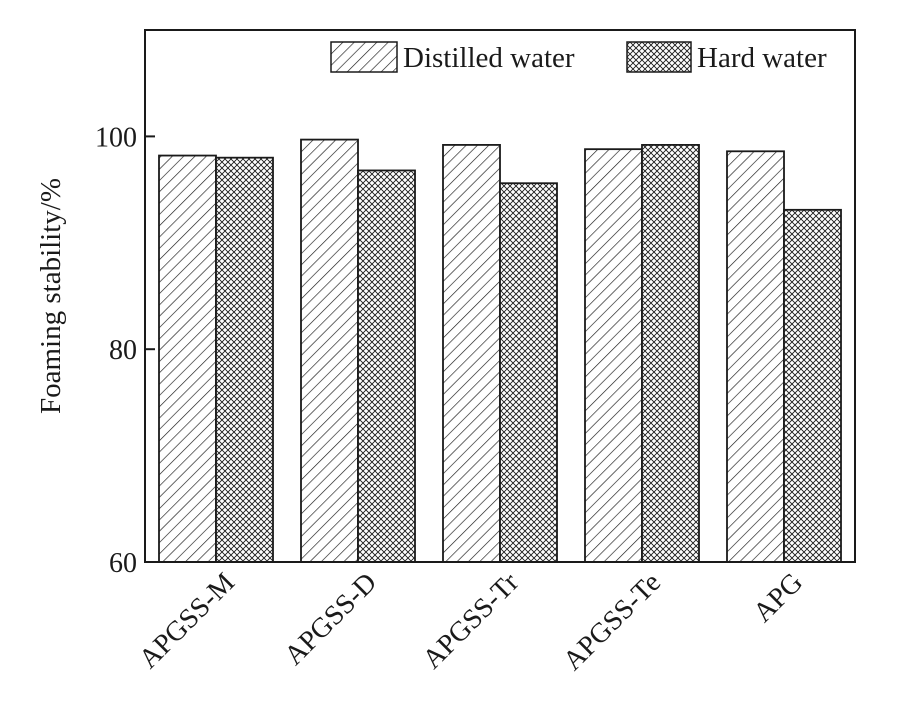  I want to click on x-tick-label: APG, so click(778, 598).